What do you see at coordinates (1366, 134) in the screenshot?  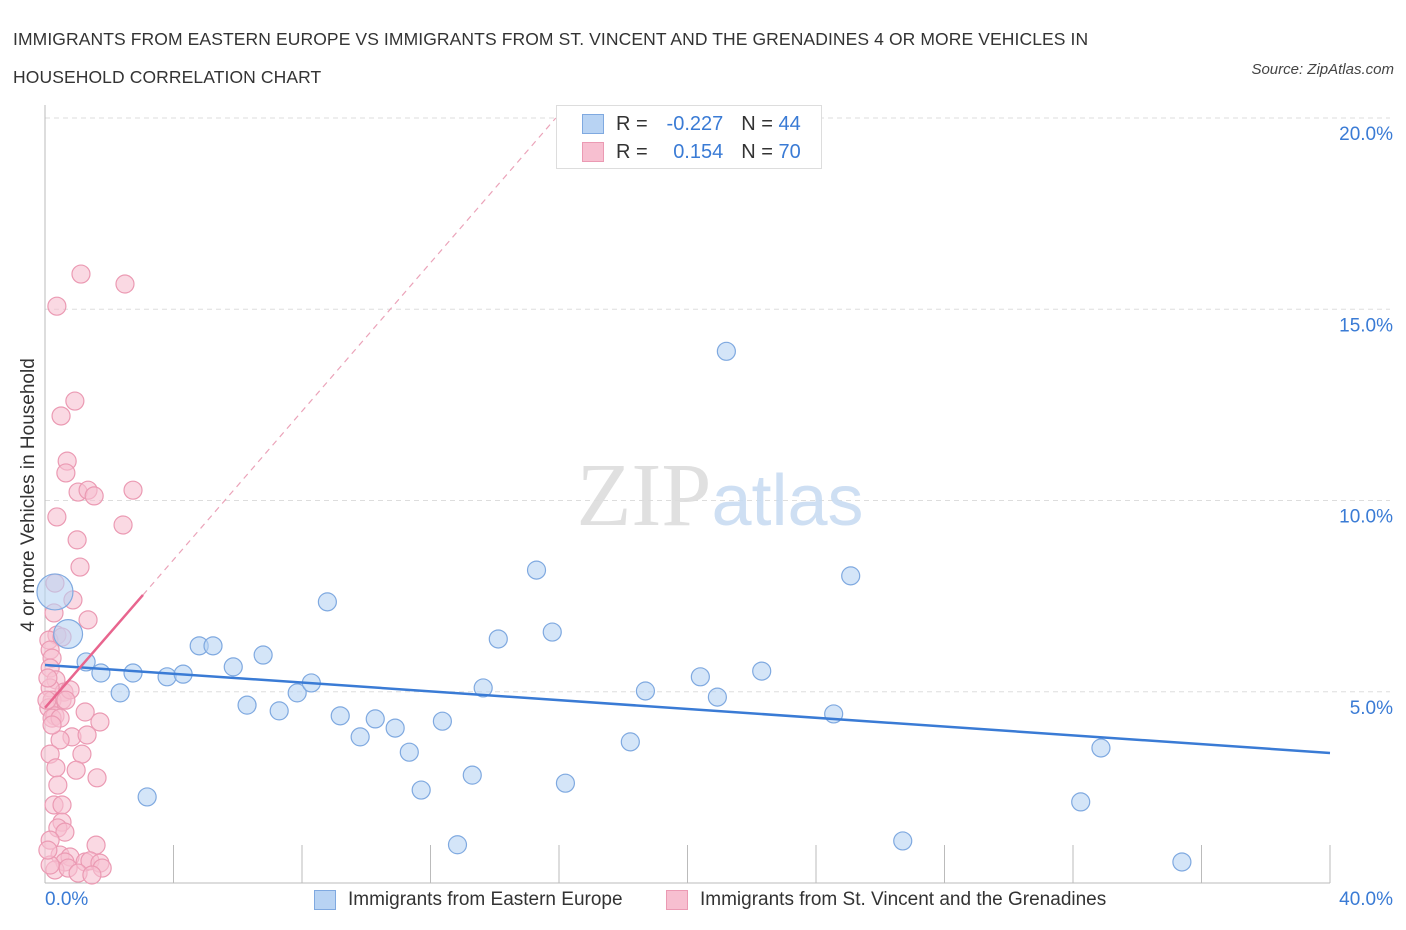 I see `y-tick-label: 20.0%` at bounding box center [1366, 134].